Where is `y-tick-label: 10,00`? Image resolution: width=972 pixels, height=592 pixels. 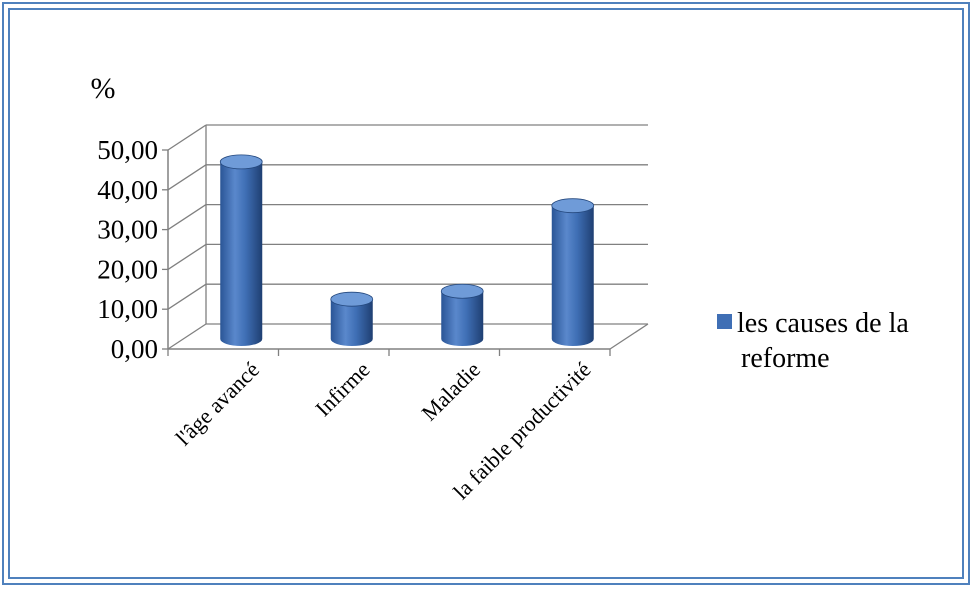 y-tick-label: 10,00 is located at coordinates (127, 309).